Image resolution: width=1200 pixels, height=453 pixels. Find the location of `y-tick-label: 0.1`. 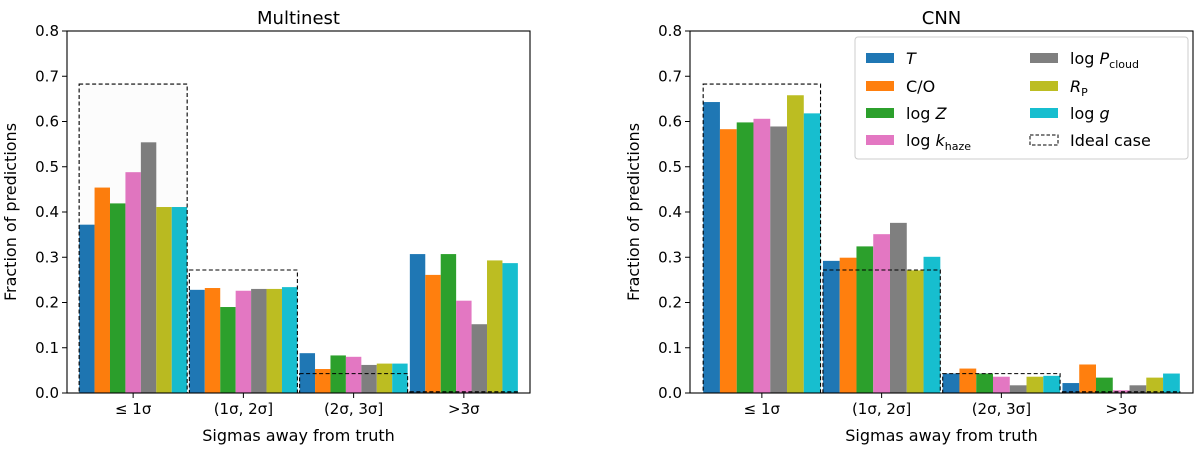

y-tick-label: 0.1 is located at coordinates (670, 348).